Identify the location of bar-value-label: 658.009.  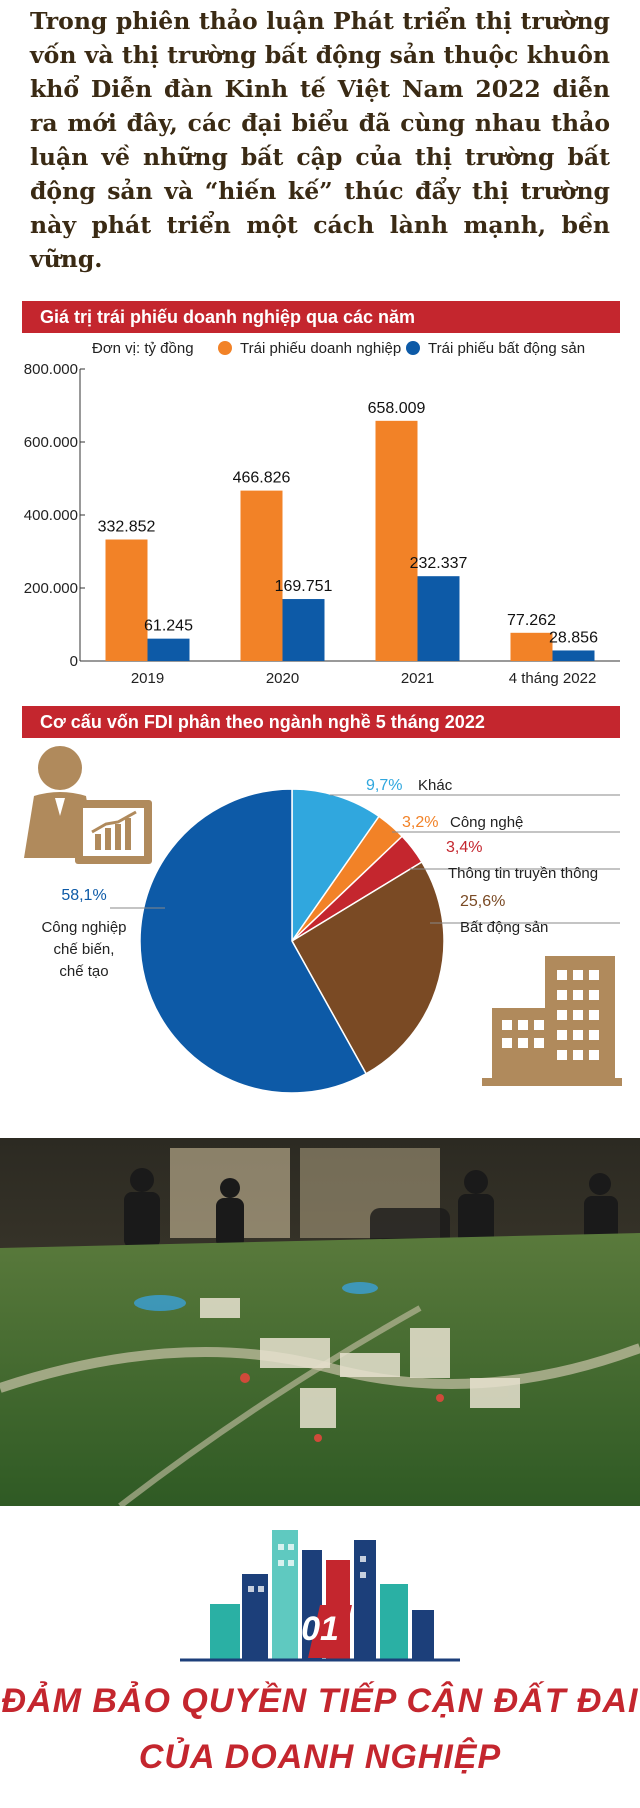
(397, 408).